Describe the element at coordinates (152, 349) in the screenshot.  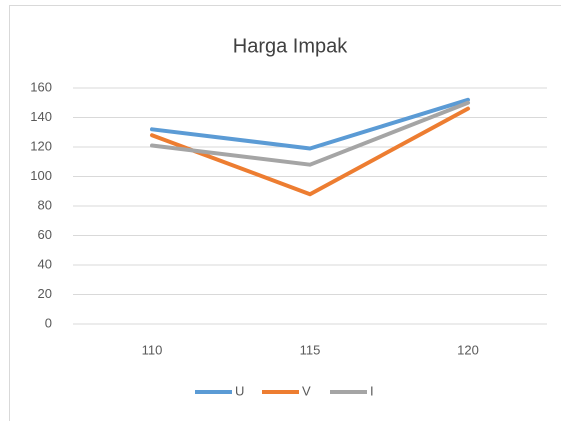
I see `x-tick-label: 110` at that location.